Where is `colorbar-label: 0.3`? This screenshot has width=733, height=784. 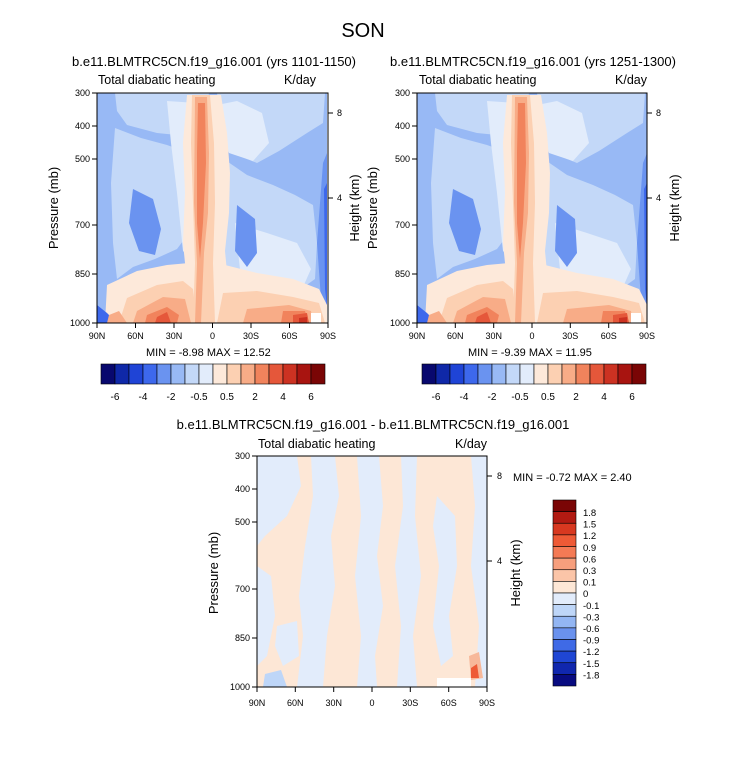 colorbar-label: 0.3 is located at coordinates (589, 571).